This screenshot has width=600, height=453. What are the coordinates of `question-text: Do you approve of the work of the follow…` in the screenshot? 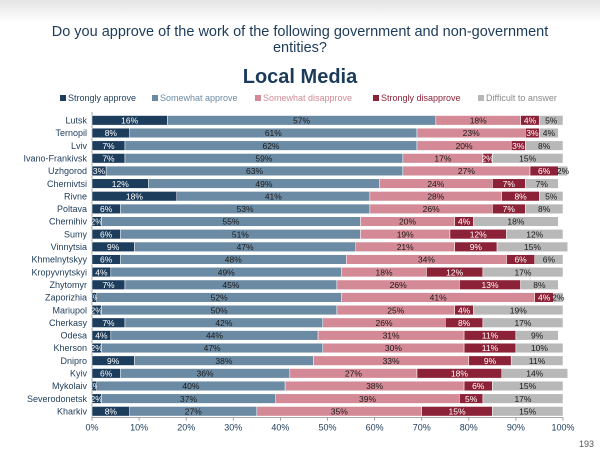 It's located at (300, 40).